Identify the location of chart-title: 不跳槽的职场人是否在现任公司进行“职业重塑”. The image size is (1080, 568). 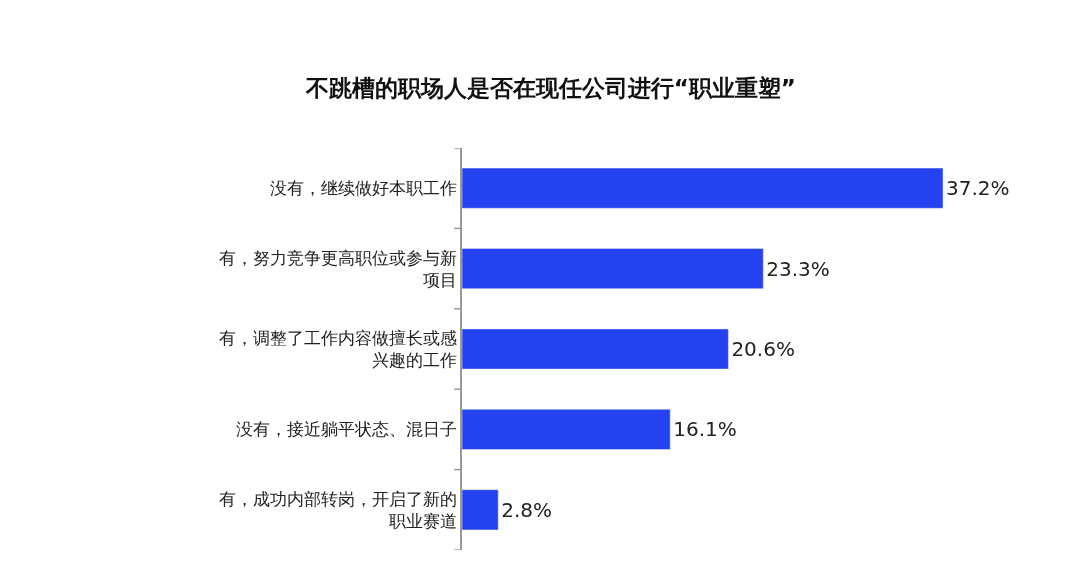
(550, 87).